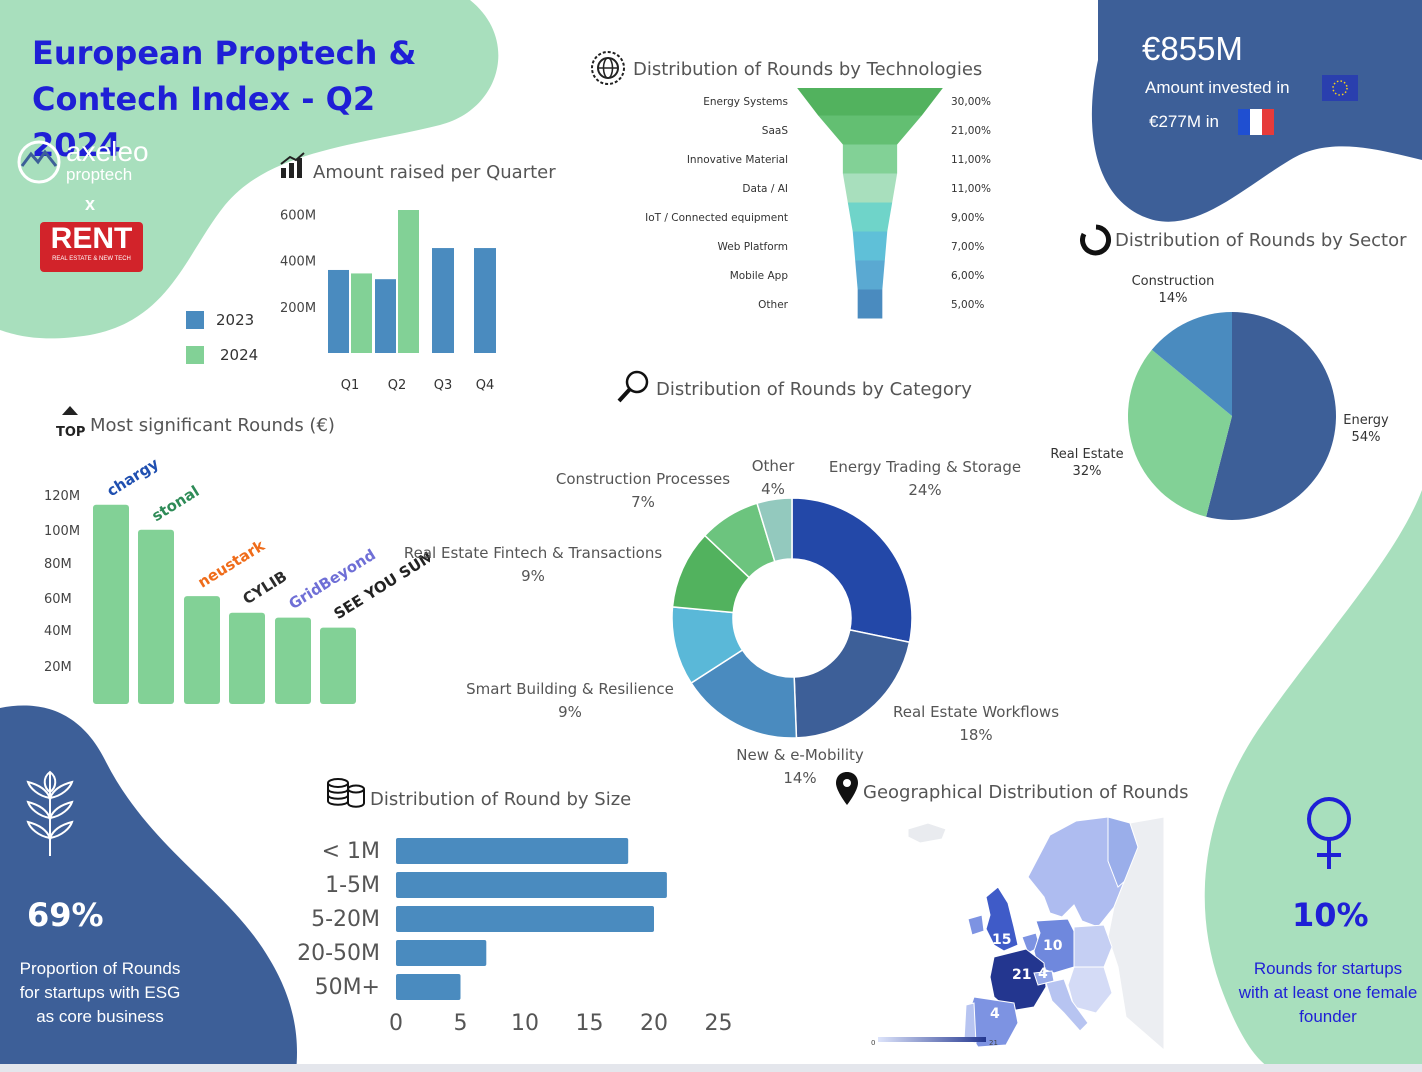 The height and width of the screenshot is (1072, 1422). Describe the element at coordinates (1026, 792) in the screenshot. I see `geo-chart-title: Geographical Distribution of Rounds` at that location.